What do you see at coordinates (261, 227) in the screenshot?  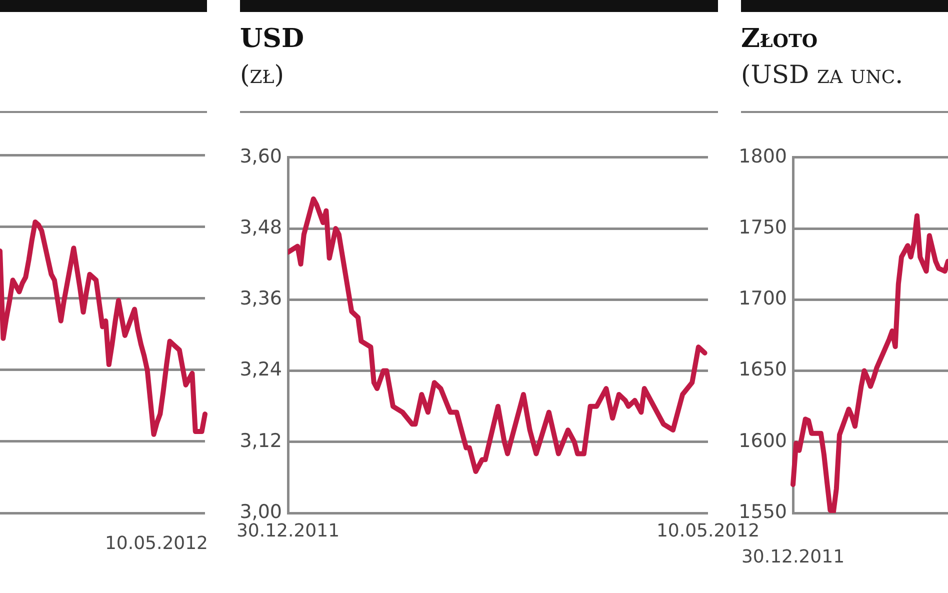 I see `y-tick-label: 3,48` at bounding box center [261, 227].